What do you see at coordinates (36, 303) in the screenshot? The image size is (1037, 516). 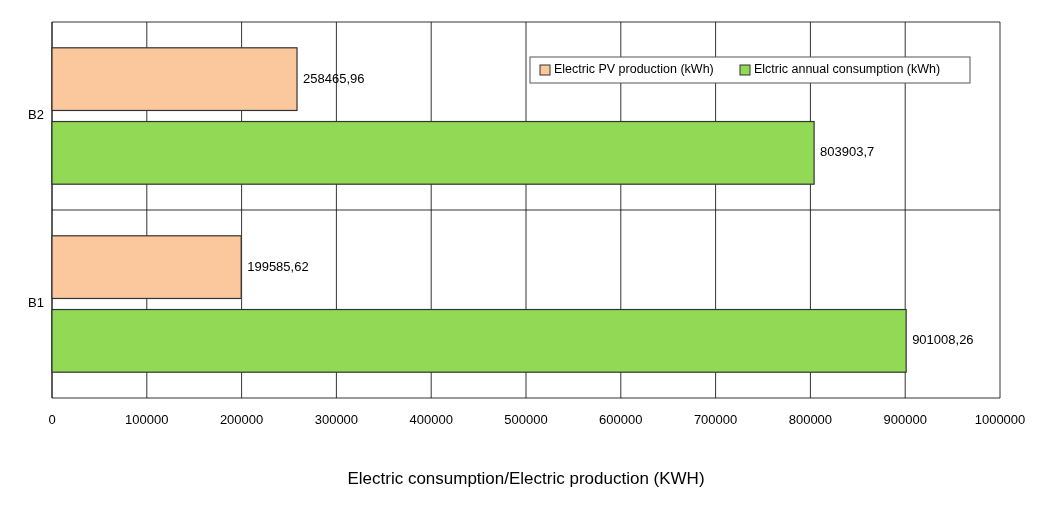 I see `y-tick-label: B1` at bounding box center [36, 303].